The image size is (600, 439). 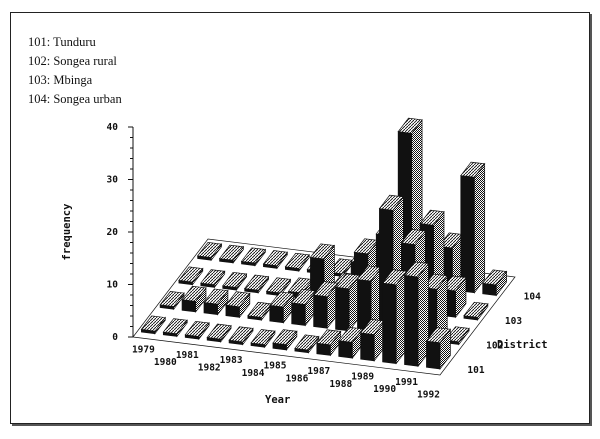 I want to click on legend-item-102: 102: Songea rural, so click(x=72, y=61).